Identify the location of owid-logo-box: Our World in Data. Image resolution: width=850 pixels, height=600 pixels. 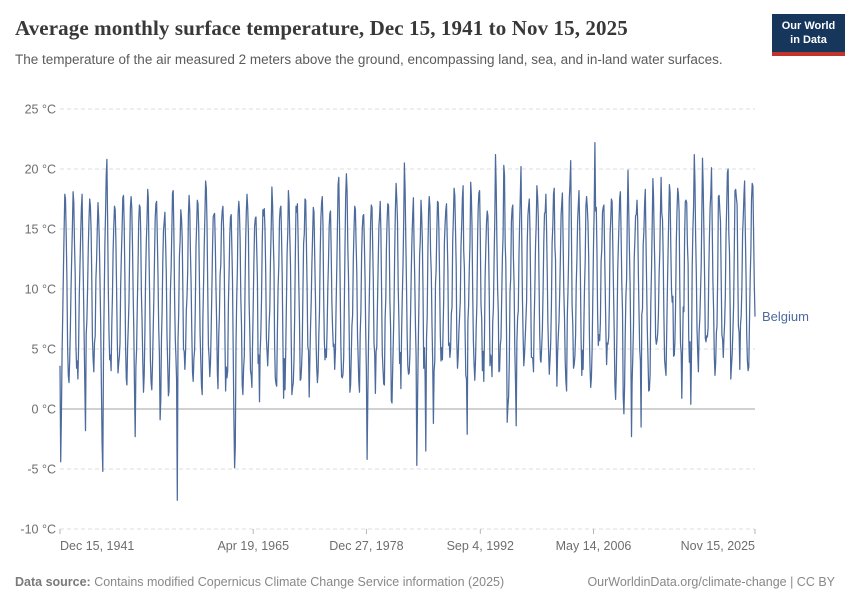
(808, 33).